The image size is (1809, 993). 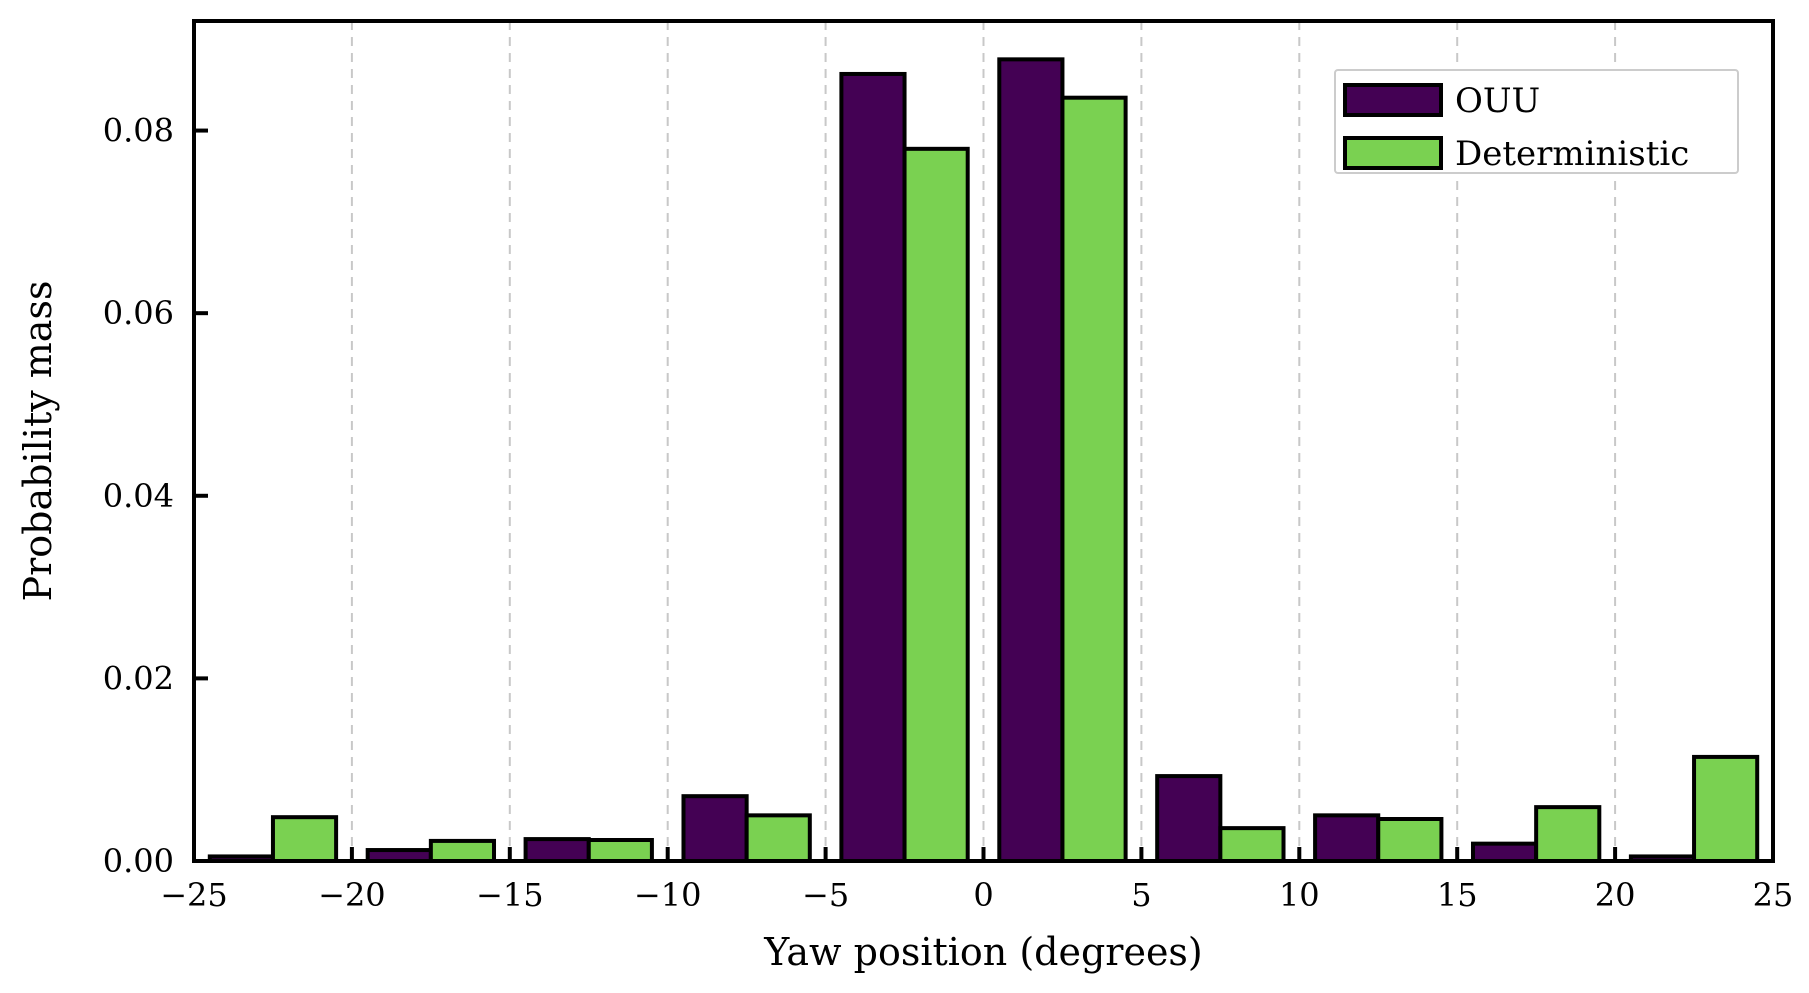 I want to click on y-axis-title: Probability mass, so click(x=38, y=441).